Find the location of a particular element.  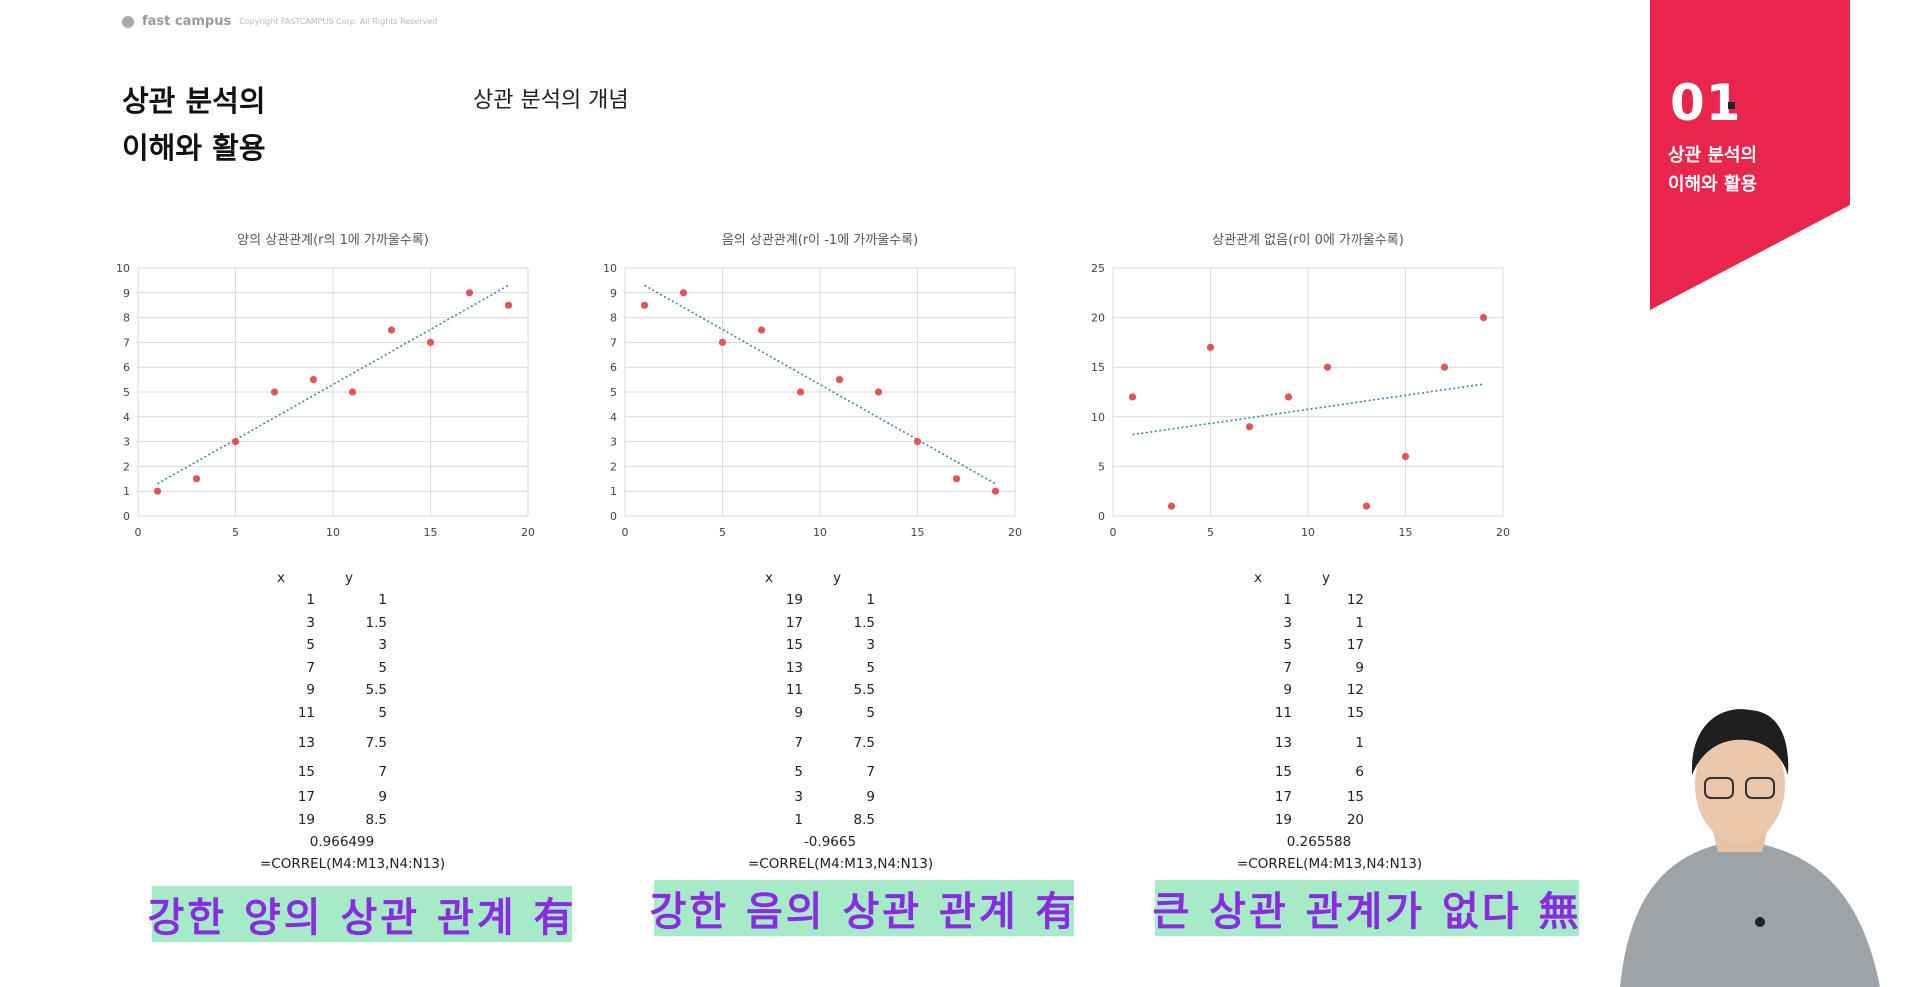

y-tick-label: 15 is located at coordinates (1098, 367).